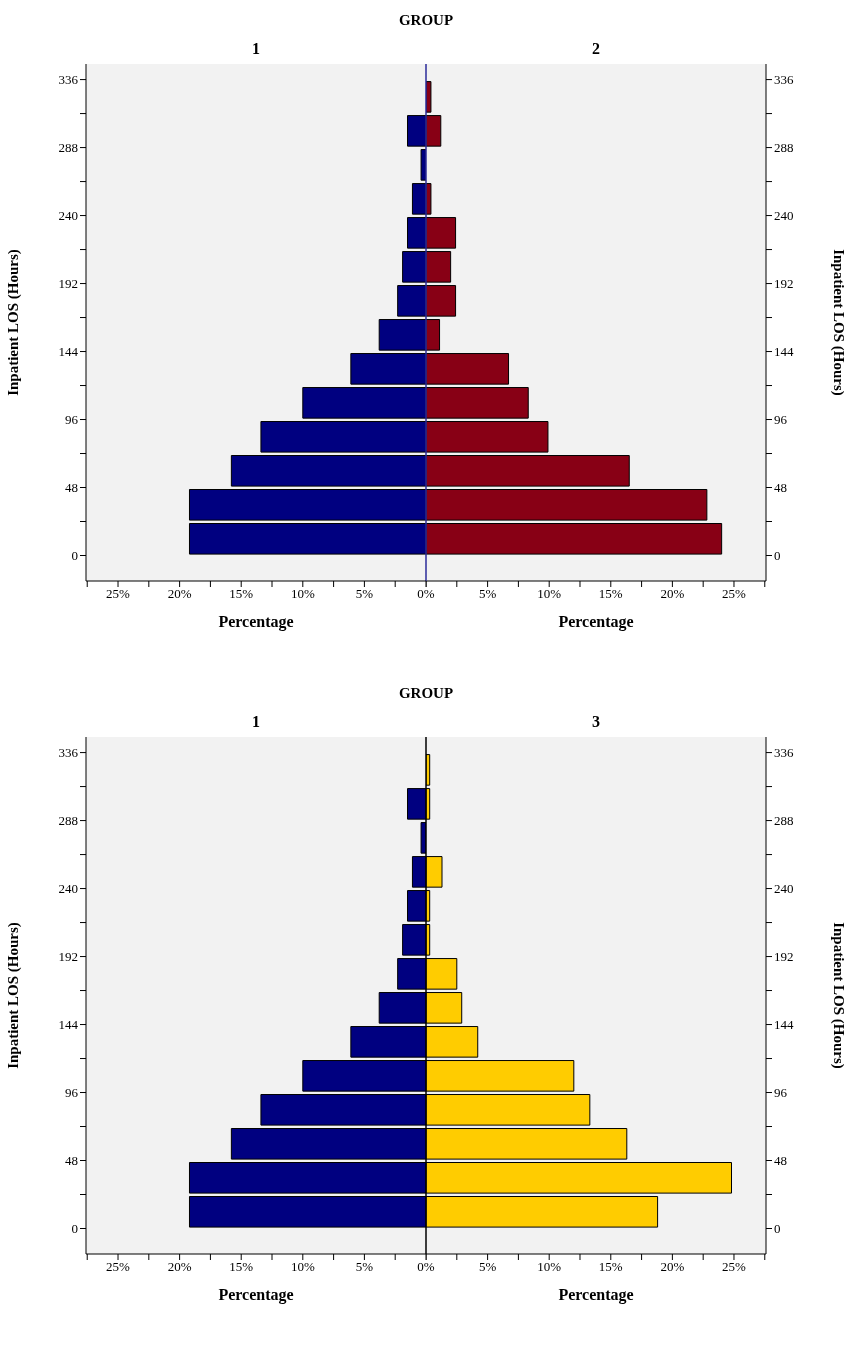 The image size is (844, 1371). What do you see at coordinates (596, 722) in the screenshot?
I see `chart-subtitle: 3` at bounding box center [596, 722].